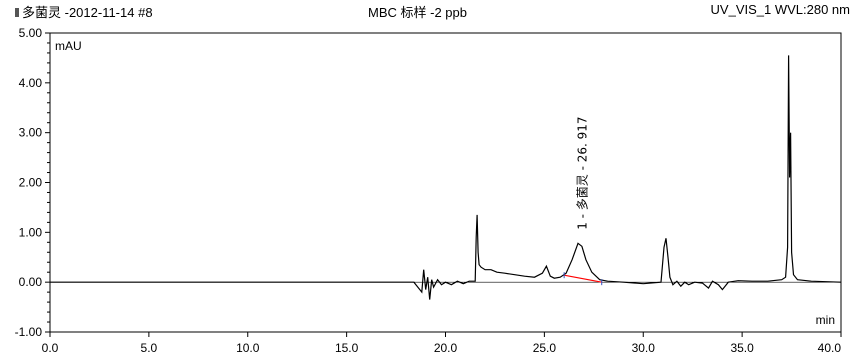  Describe the element at coordinates (31, 133) in the screenshot. I see `y-tick-label: 3.00` at that location.